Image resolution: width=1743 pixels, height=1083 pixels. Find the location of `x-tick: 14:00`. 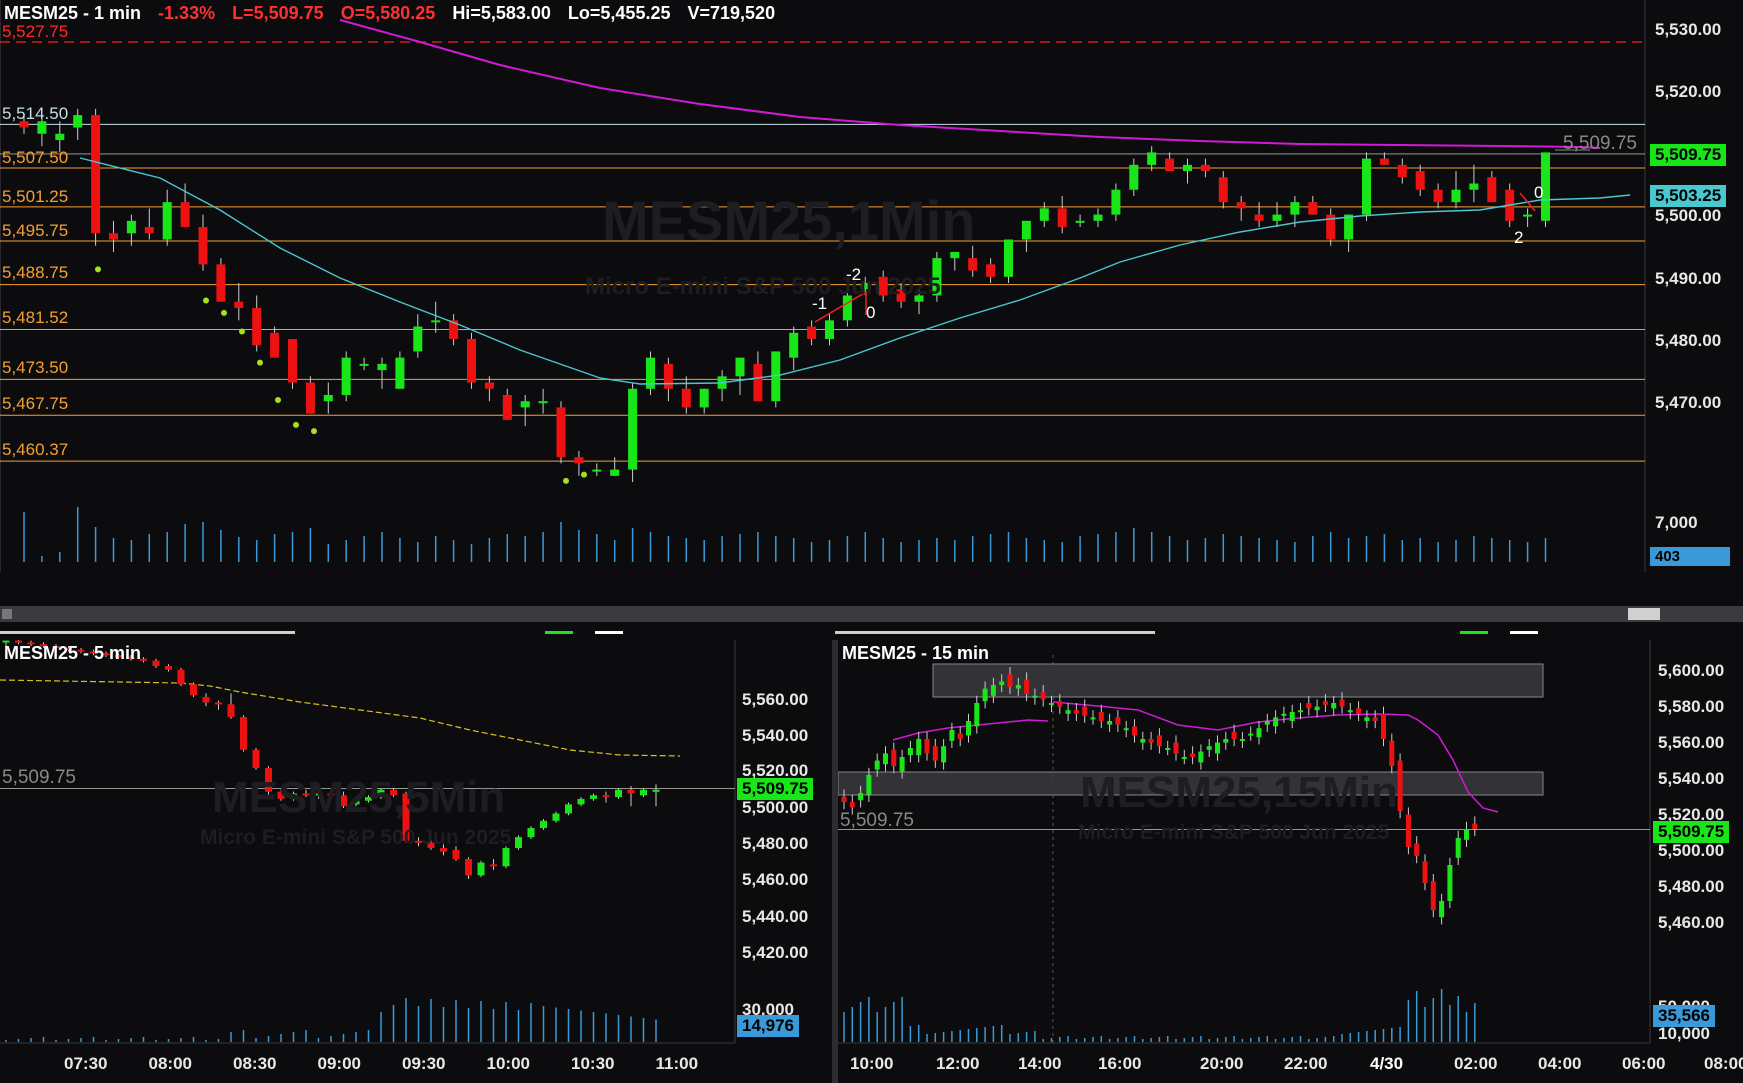

x-tick: 14:00 is located at coordinates (1040, 1063).